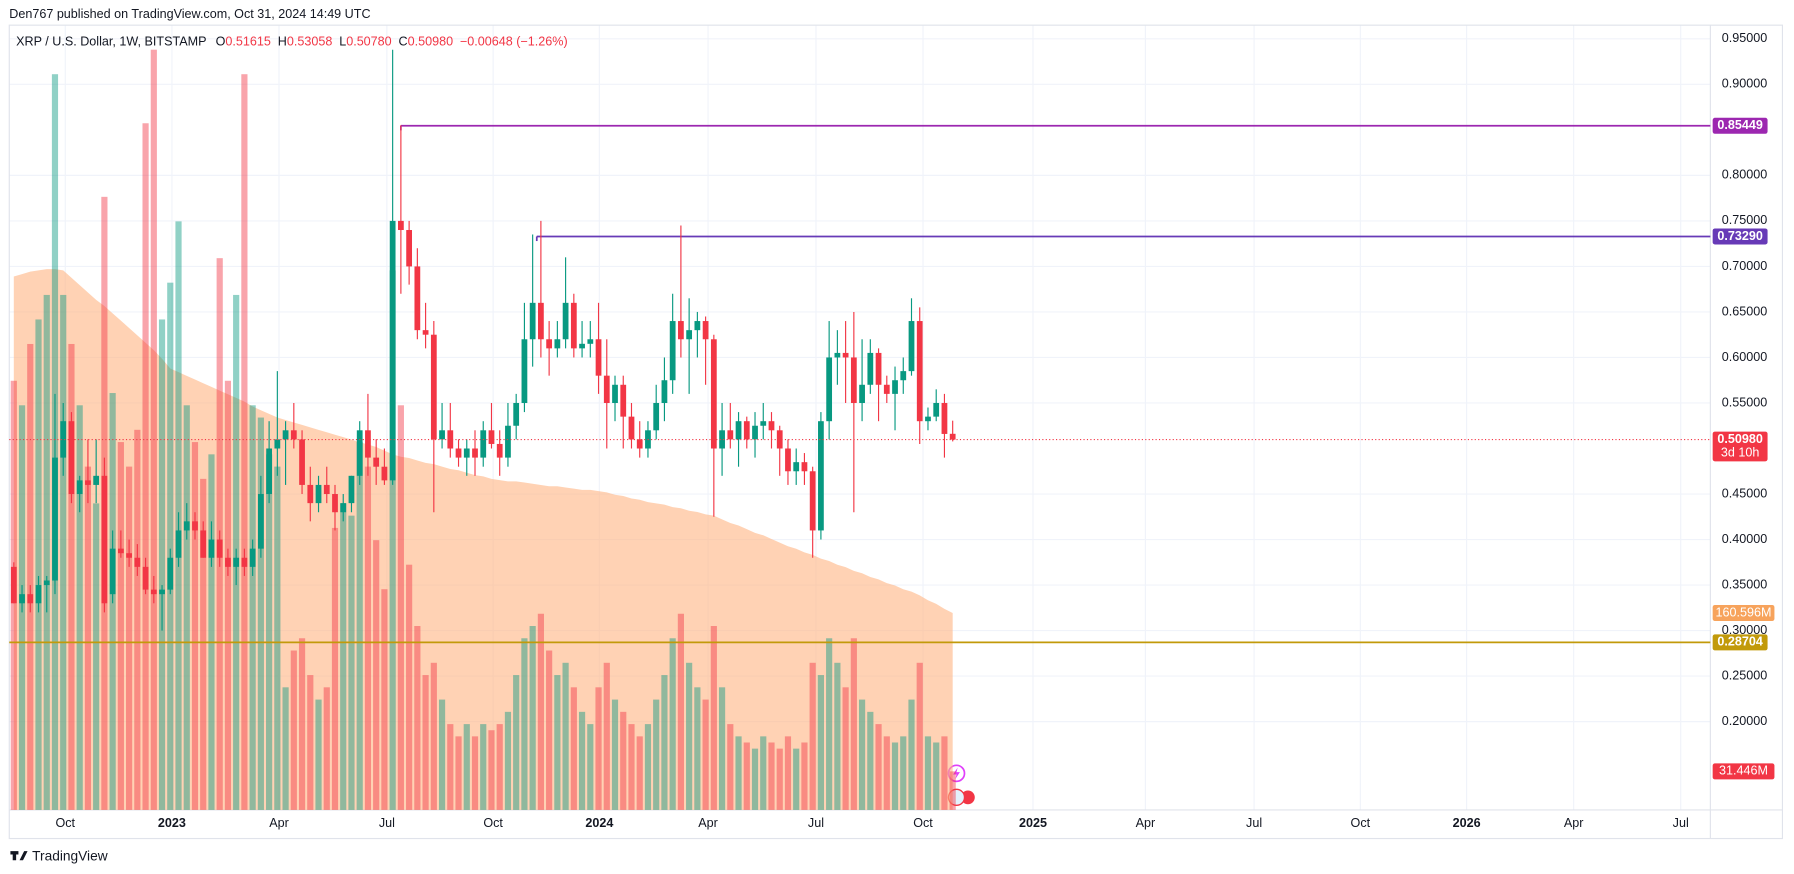  I want to click on x-tick-label: Apr, so click(279, 823).